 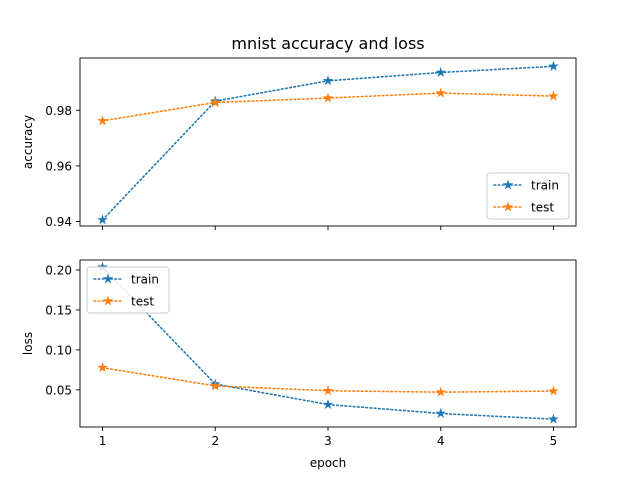 What do you see at coordinates (58, 270) in the screenshot?
I see `y-tick-label: 0.20` at bounding box center [58, 270].